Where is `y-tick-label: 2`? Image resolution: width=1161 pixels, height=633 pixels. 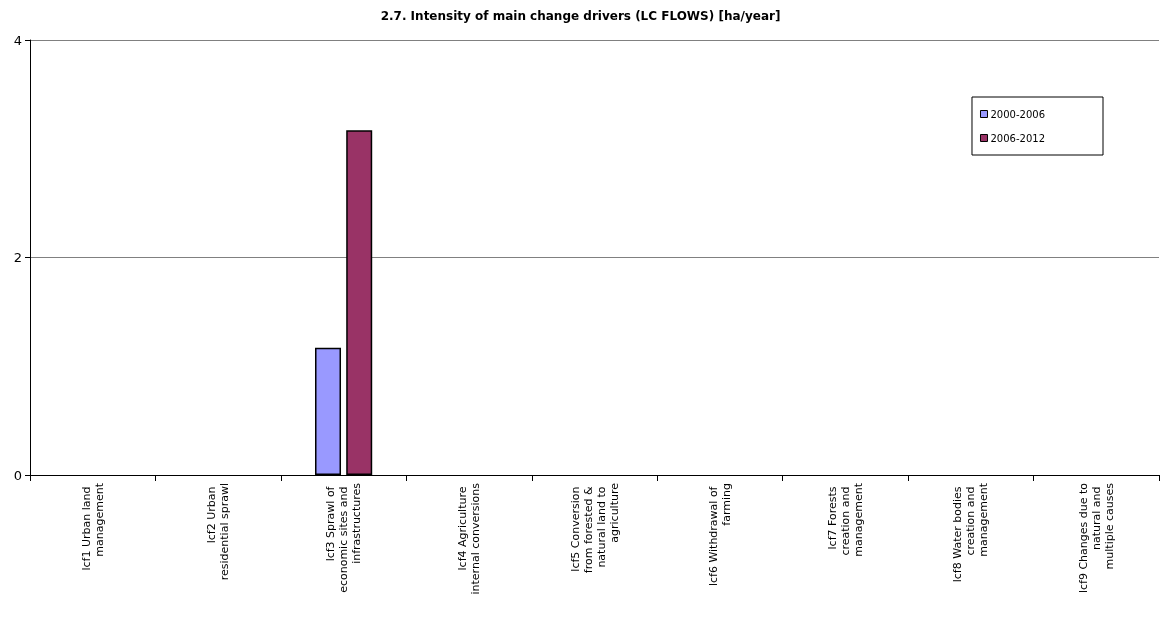
y-tick-label: 2 is located at coordinates (17, 257).